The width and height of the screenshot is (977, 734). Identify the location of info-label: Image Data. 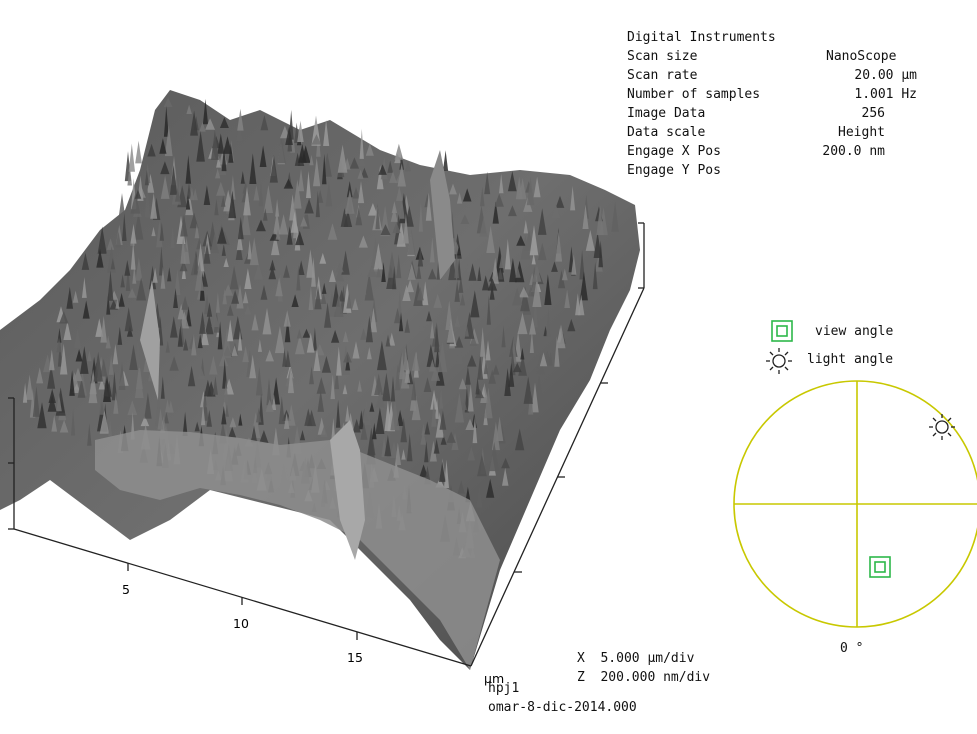
(666, 113).